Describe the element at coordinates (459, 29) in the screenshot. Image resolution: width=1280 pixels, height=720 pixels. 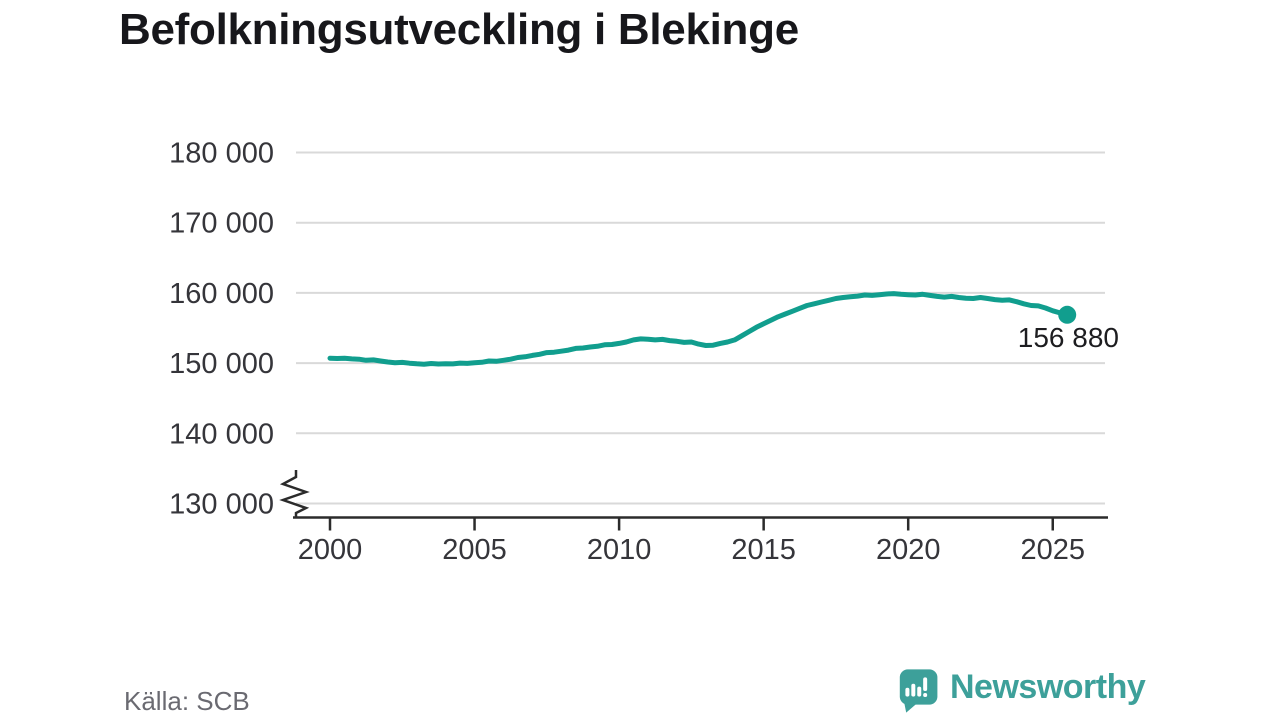
I see `chart-title: Befolkningsutveckling i Blekinge` at that location.